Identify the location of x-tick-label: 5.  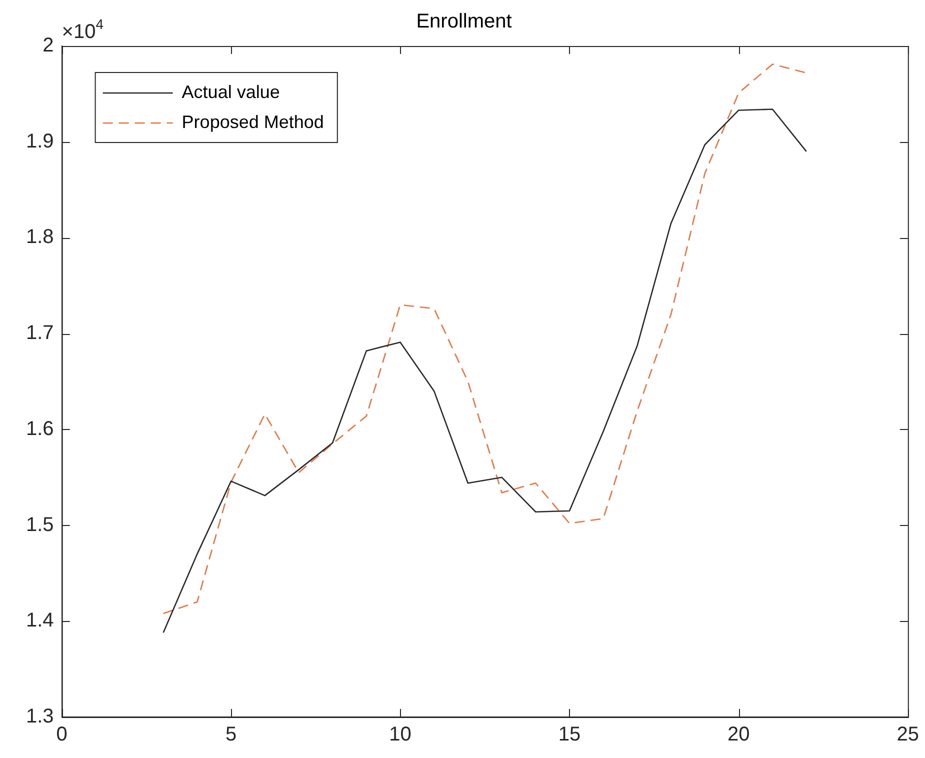
(231, 735).